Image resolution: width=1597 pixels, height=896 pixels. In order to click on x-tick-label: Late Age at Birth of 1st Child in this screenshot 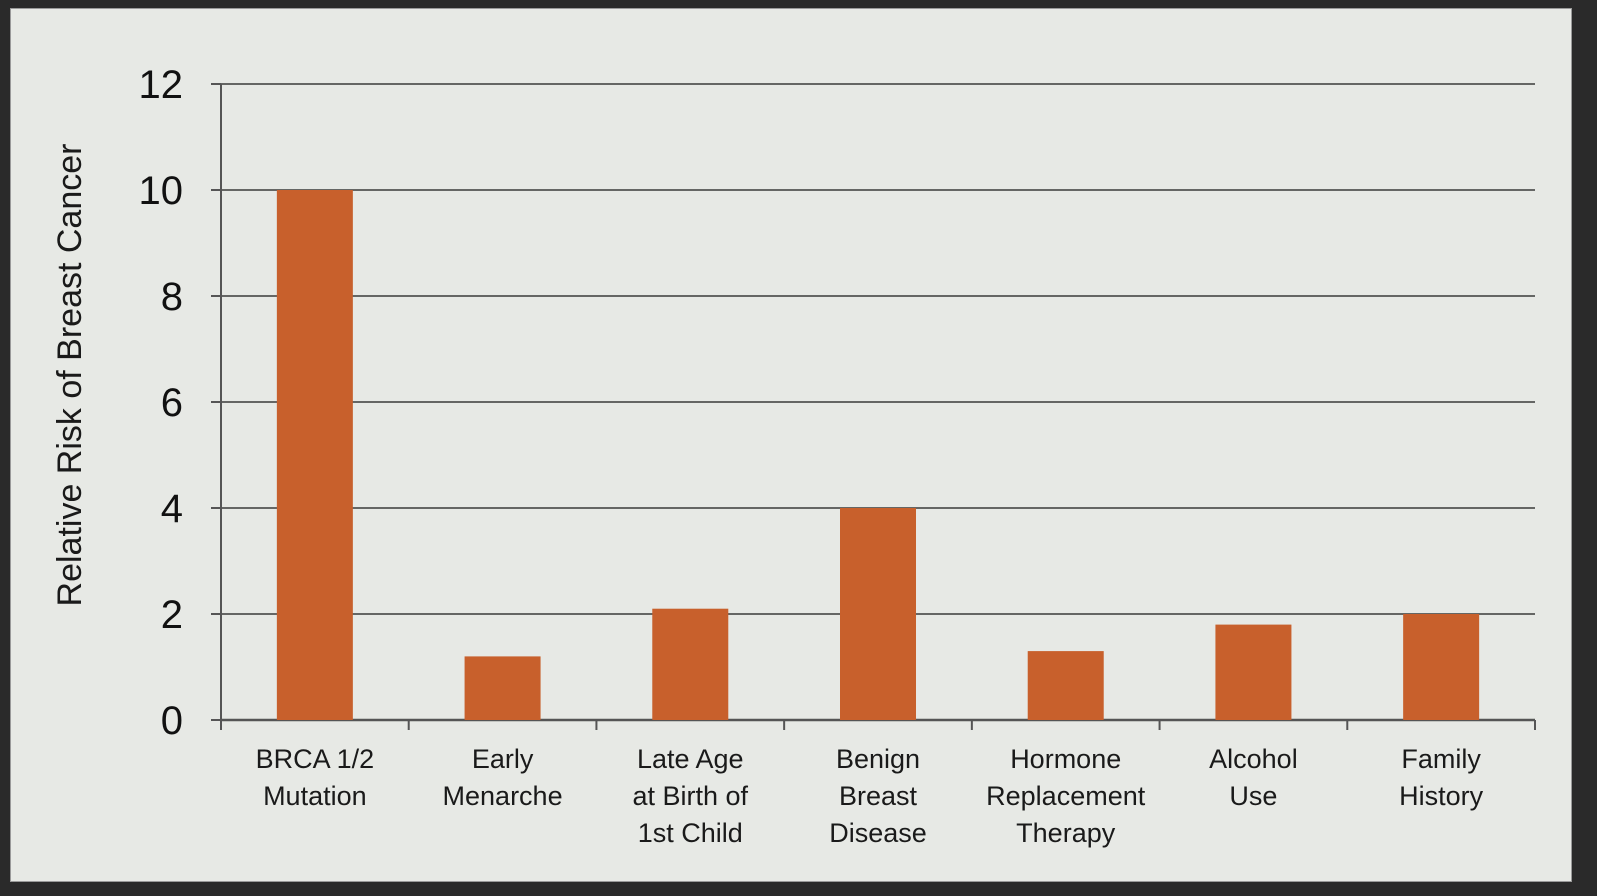, I will do `click(691, 796)`.